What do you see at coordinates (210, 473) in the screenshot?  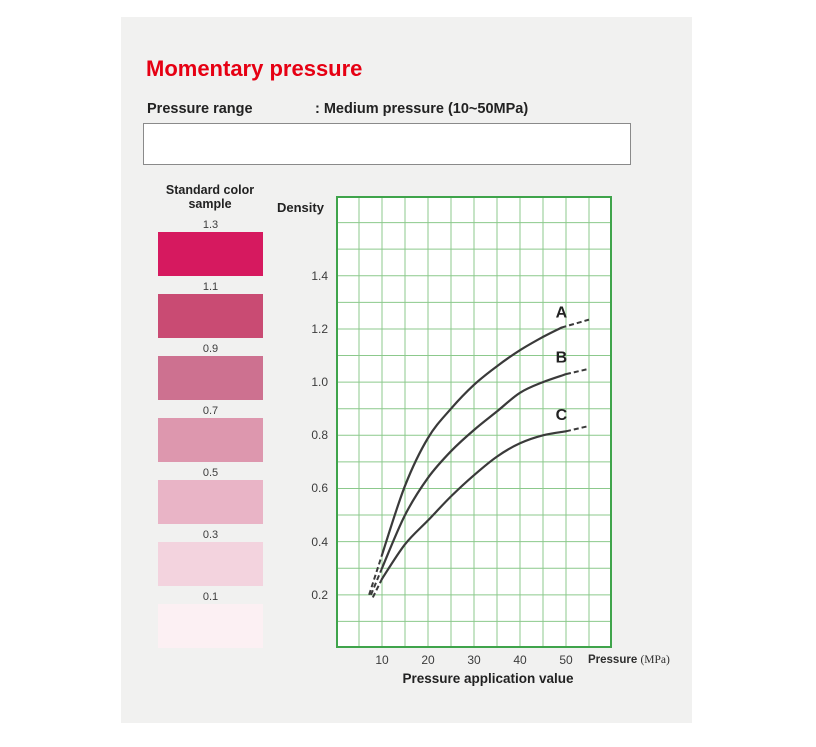 I see `density-value-label: 0.5` at bounding box center [210, 473].